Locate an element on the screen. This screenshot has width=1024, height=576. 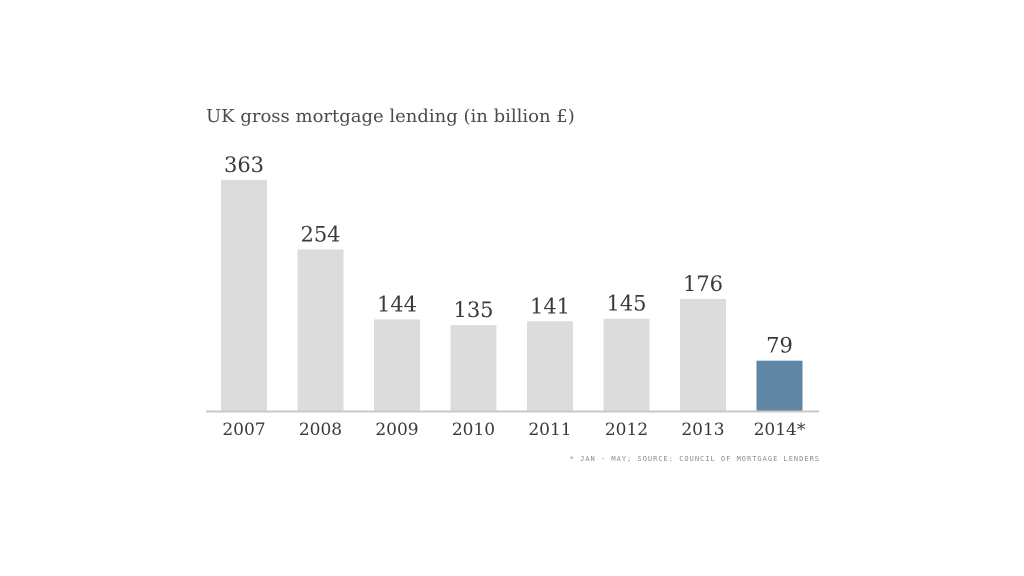
bar-2013 is located at coordinates (703, 355).